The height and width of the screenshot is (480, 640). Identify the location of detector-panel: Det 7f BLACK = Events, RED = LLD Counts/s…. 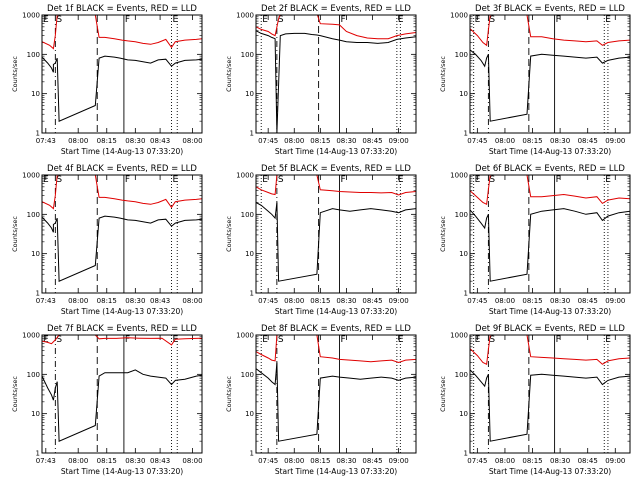
(107, 400).